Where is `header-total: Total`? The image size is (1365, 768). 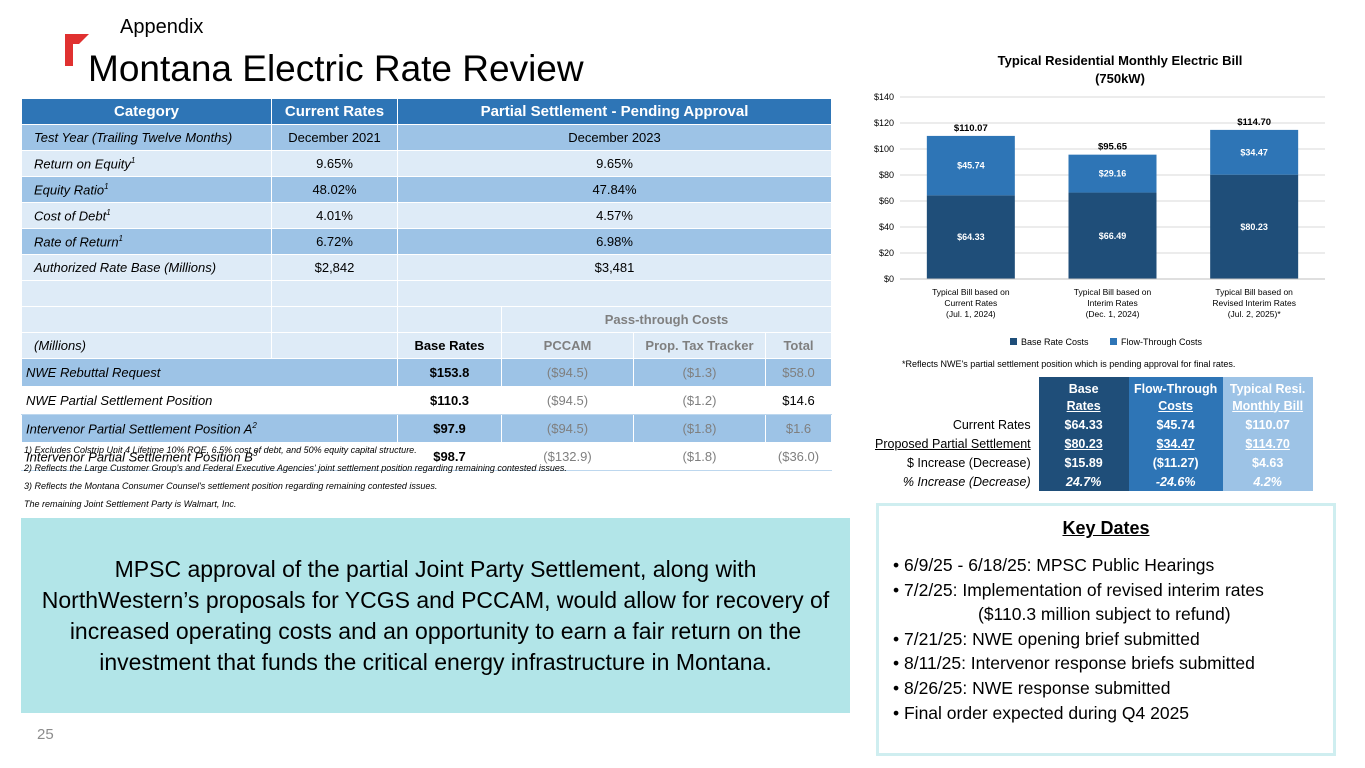
header-total: Total is located at coordinates (798, 345).